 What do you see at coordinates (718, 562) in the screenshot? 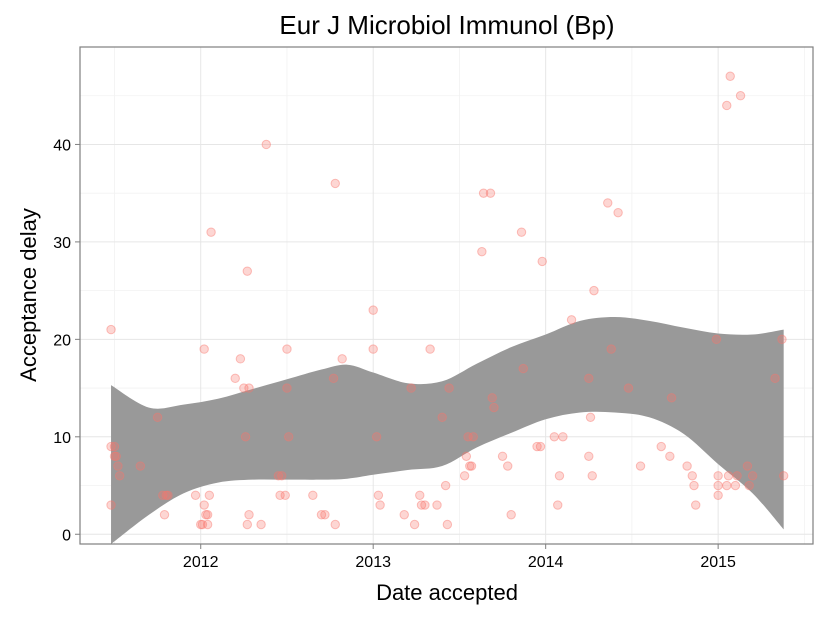
I see `x-tick-label: 2015` at bounding box center [718, 562].